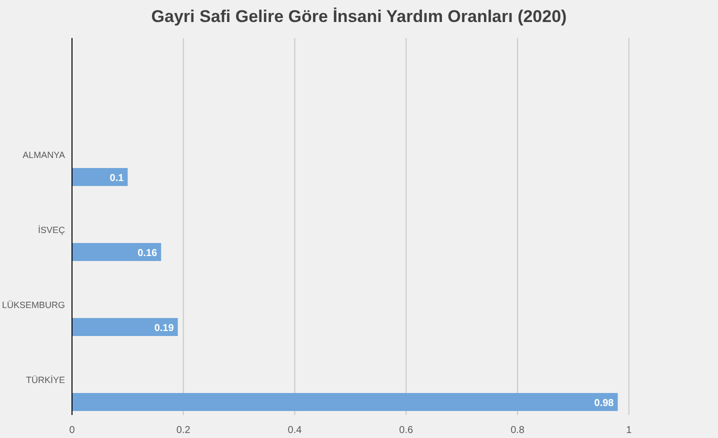 The width and height of the screenshot is (718, 438). Describe the element at coordinates (148, 253) in the screenshot. I see `data-label: 0.16` at that location.